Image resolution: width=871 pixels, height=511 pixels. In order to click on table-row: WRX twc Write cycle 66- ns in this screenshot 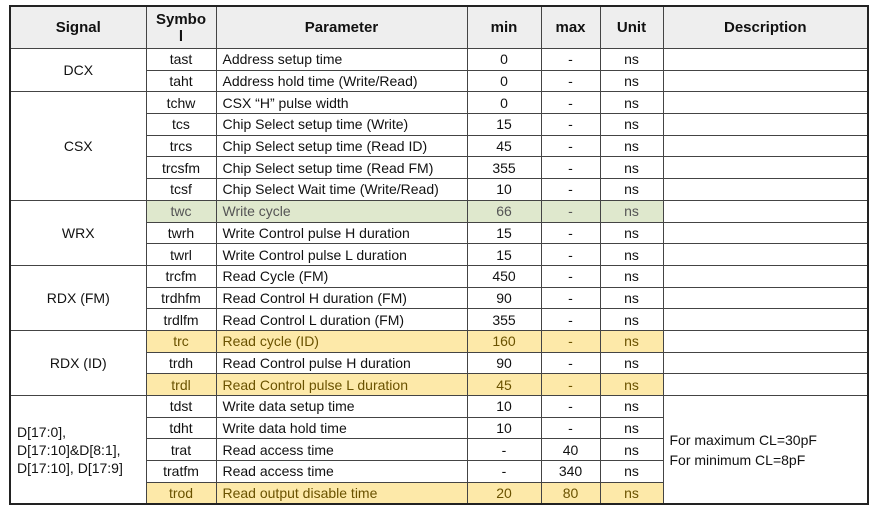, I will do `click(439, 232)`.